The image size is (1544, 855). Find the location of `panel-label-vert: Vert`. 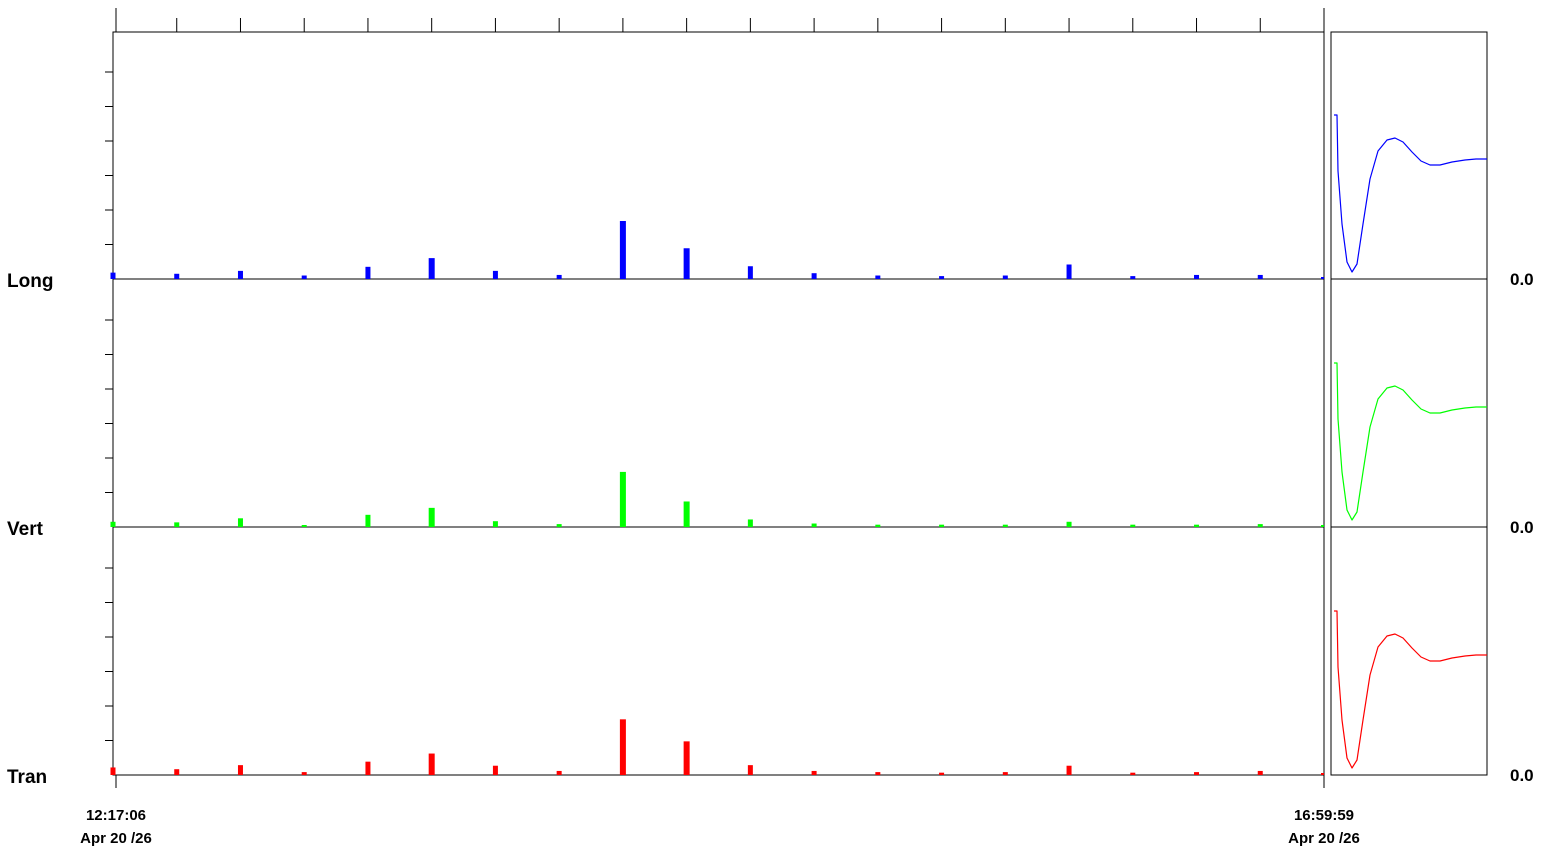

panel-label-vert: Vert is located at coordinates (25, 529).